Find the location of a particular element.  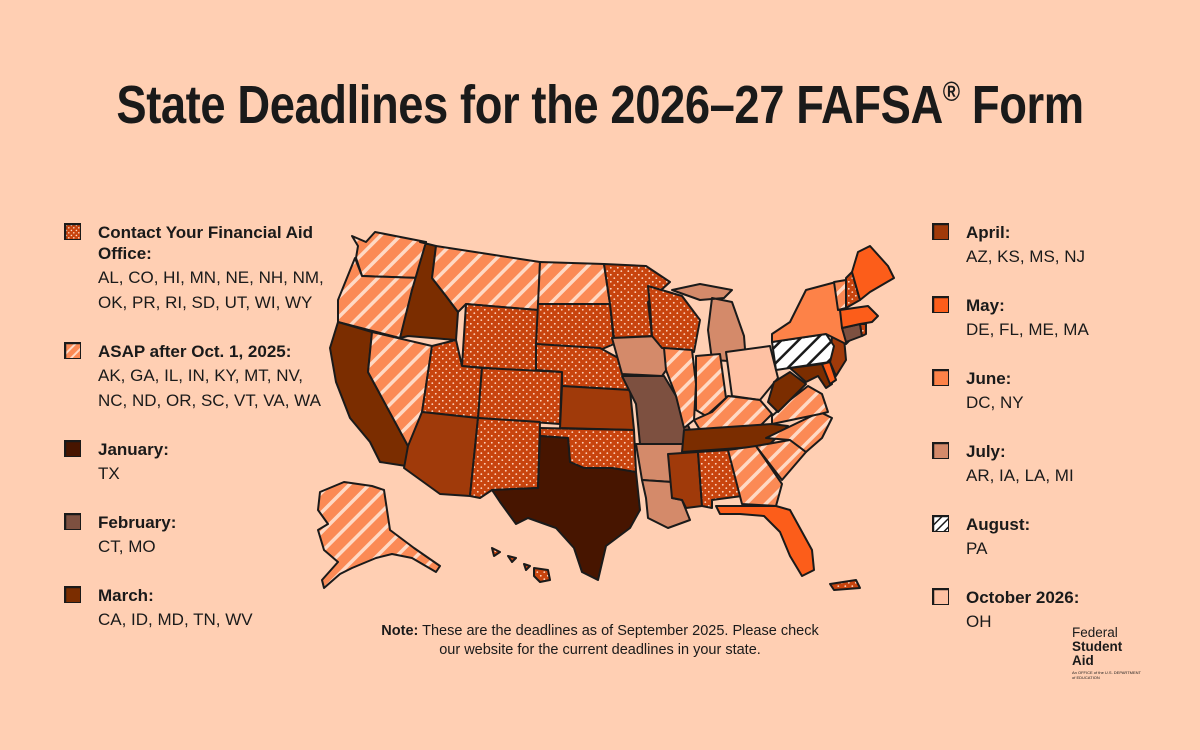

state-ma is located at coordinates (859, 317).